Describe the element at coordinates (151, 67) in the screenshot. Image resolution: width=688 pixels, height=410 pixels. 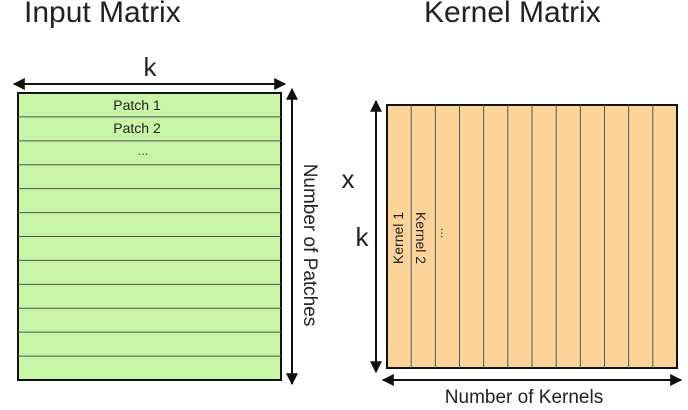
I see `input-width-label: k` at that location.